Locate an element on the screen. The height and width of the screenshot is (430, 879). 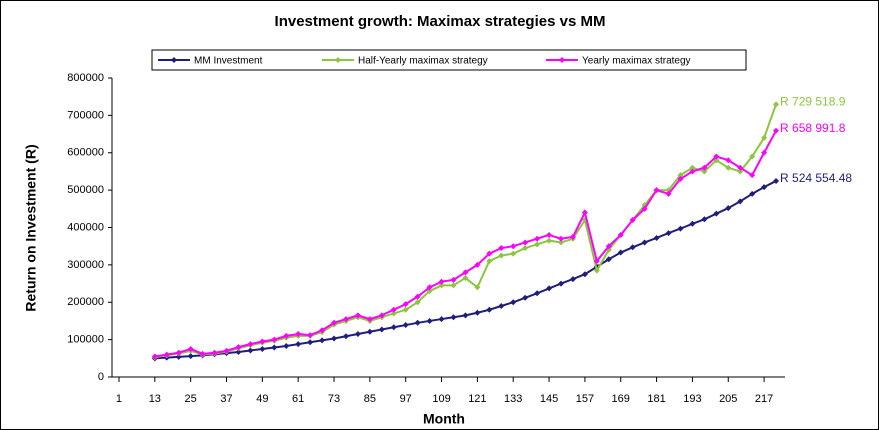
y-tick-label: 200000 is located at coordinates (85, 302).